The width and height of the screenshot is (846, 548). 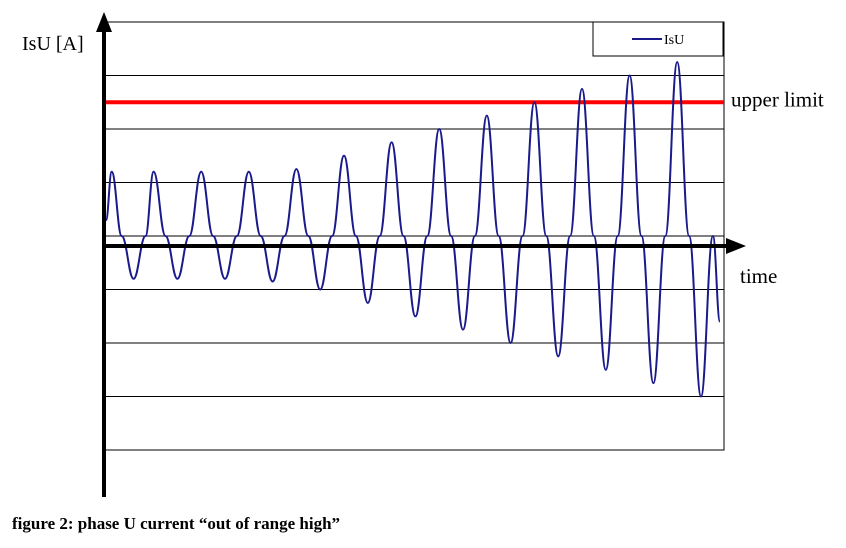 What do you see at coordinates (53, 44) in the screenshot?
I see `y-axis-label: IsU [A]` at bounding box center [53, 44].